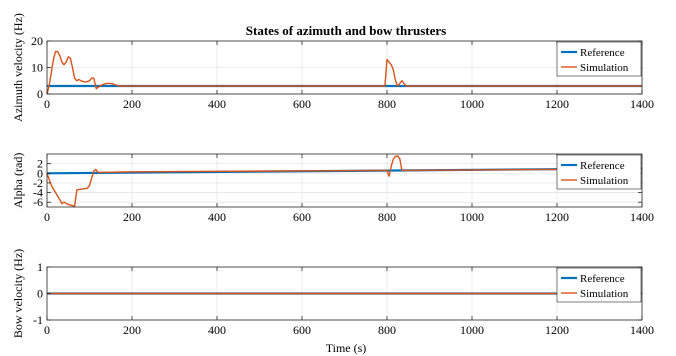  What do you see at coordinates (38, 183) in the screenshot?
I see `y-tick-label: -2` at bounding box center [38, 183].